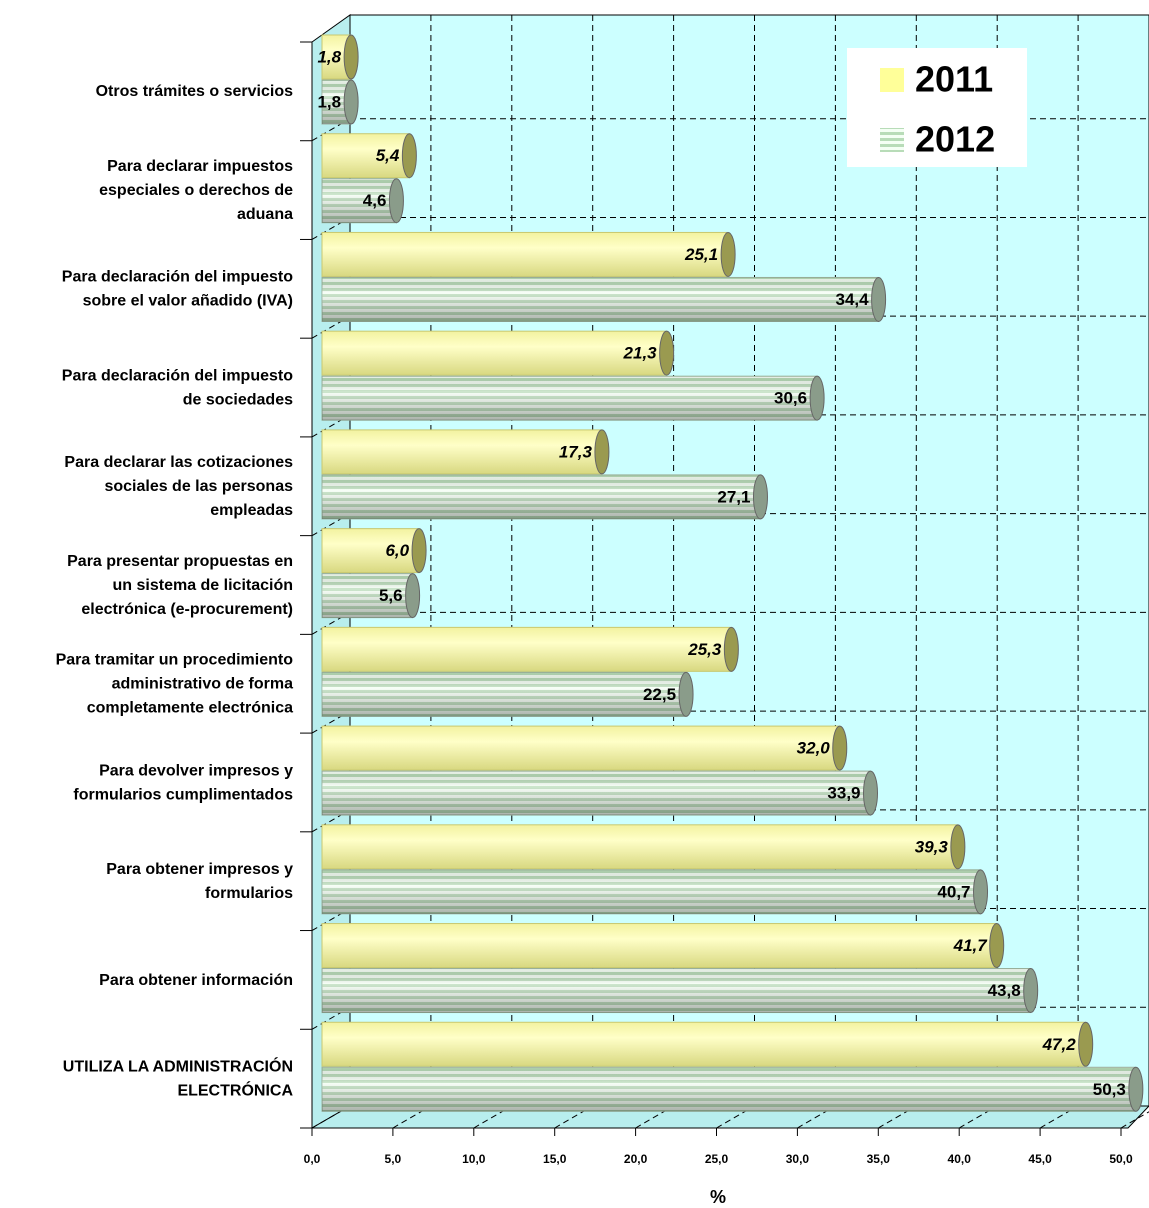 This screenshot has height=1208, width=1149. What do you see at coordinates (852, 299) in the screenshot?
I see `value-label: 34,4` at bounding box center [852, 299].